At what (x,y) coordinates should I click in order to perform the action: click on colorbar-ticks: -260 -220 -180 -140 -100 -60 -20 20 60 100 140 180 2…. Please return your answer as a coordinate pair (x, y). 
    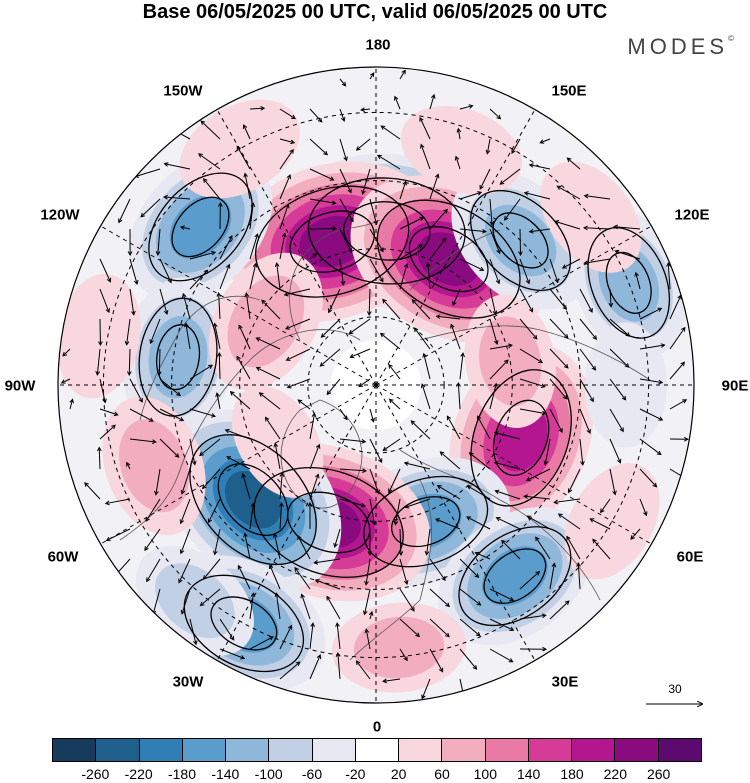
    Looking at the image, I should click on (377, 774).